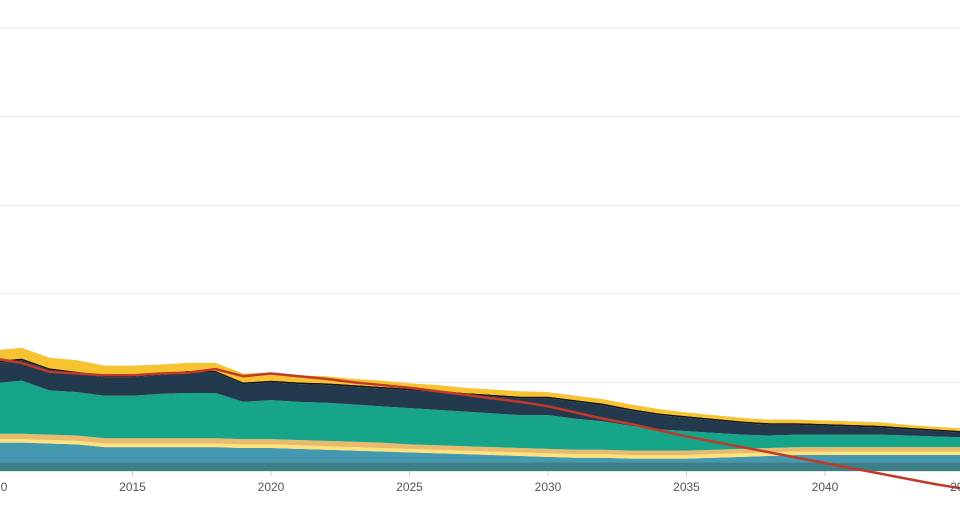  I want to click on x-tick-label: 2045, so click(955, 487).